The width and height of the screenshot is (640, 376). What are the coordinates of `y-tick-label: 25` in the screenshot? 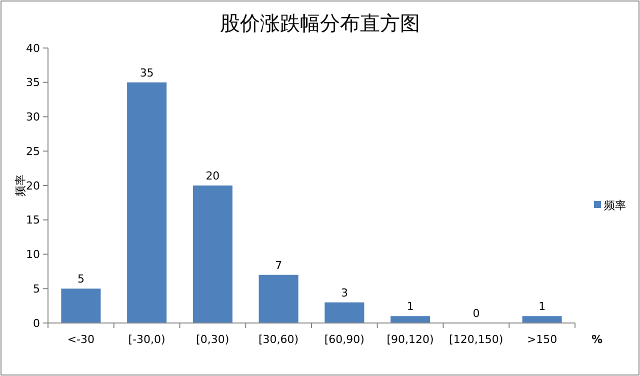 It's located at (33, 151).